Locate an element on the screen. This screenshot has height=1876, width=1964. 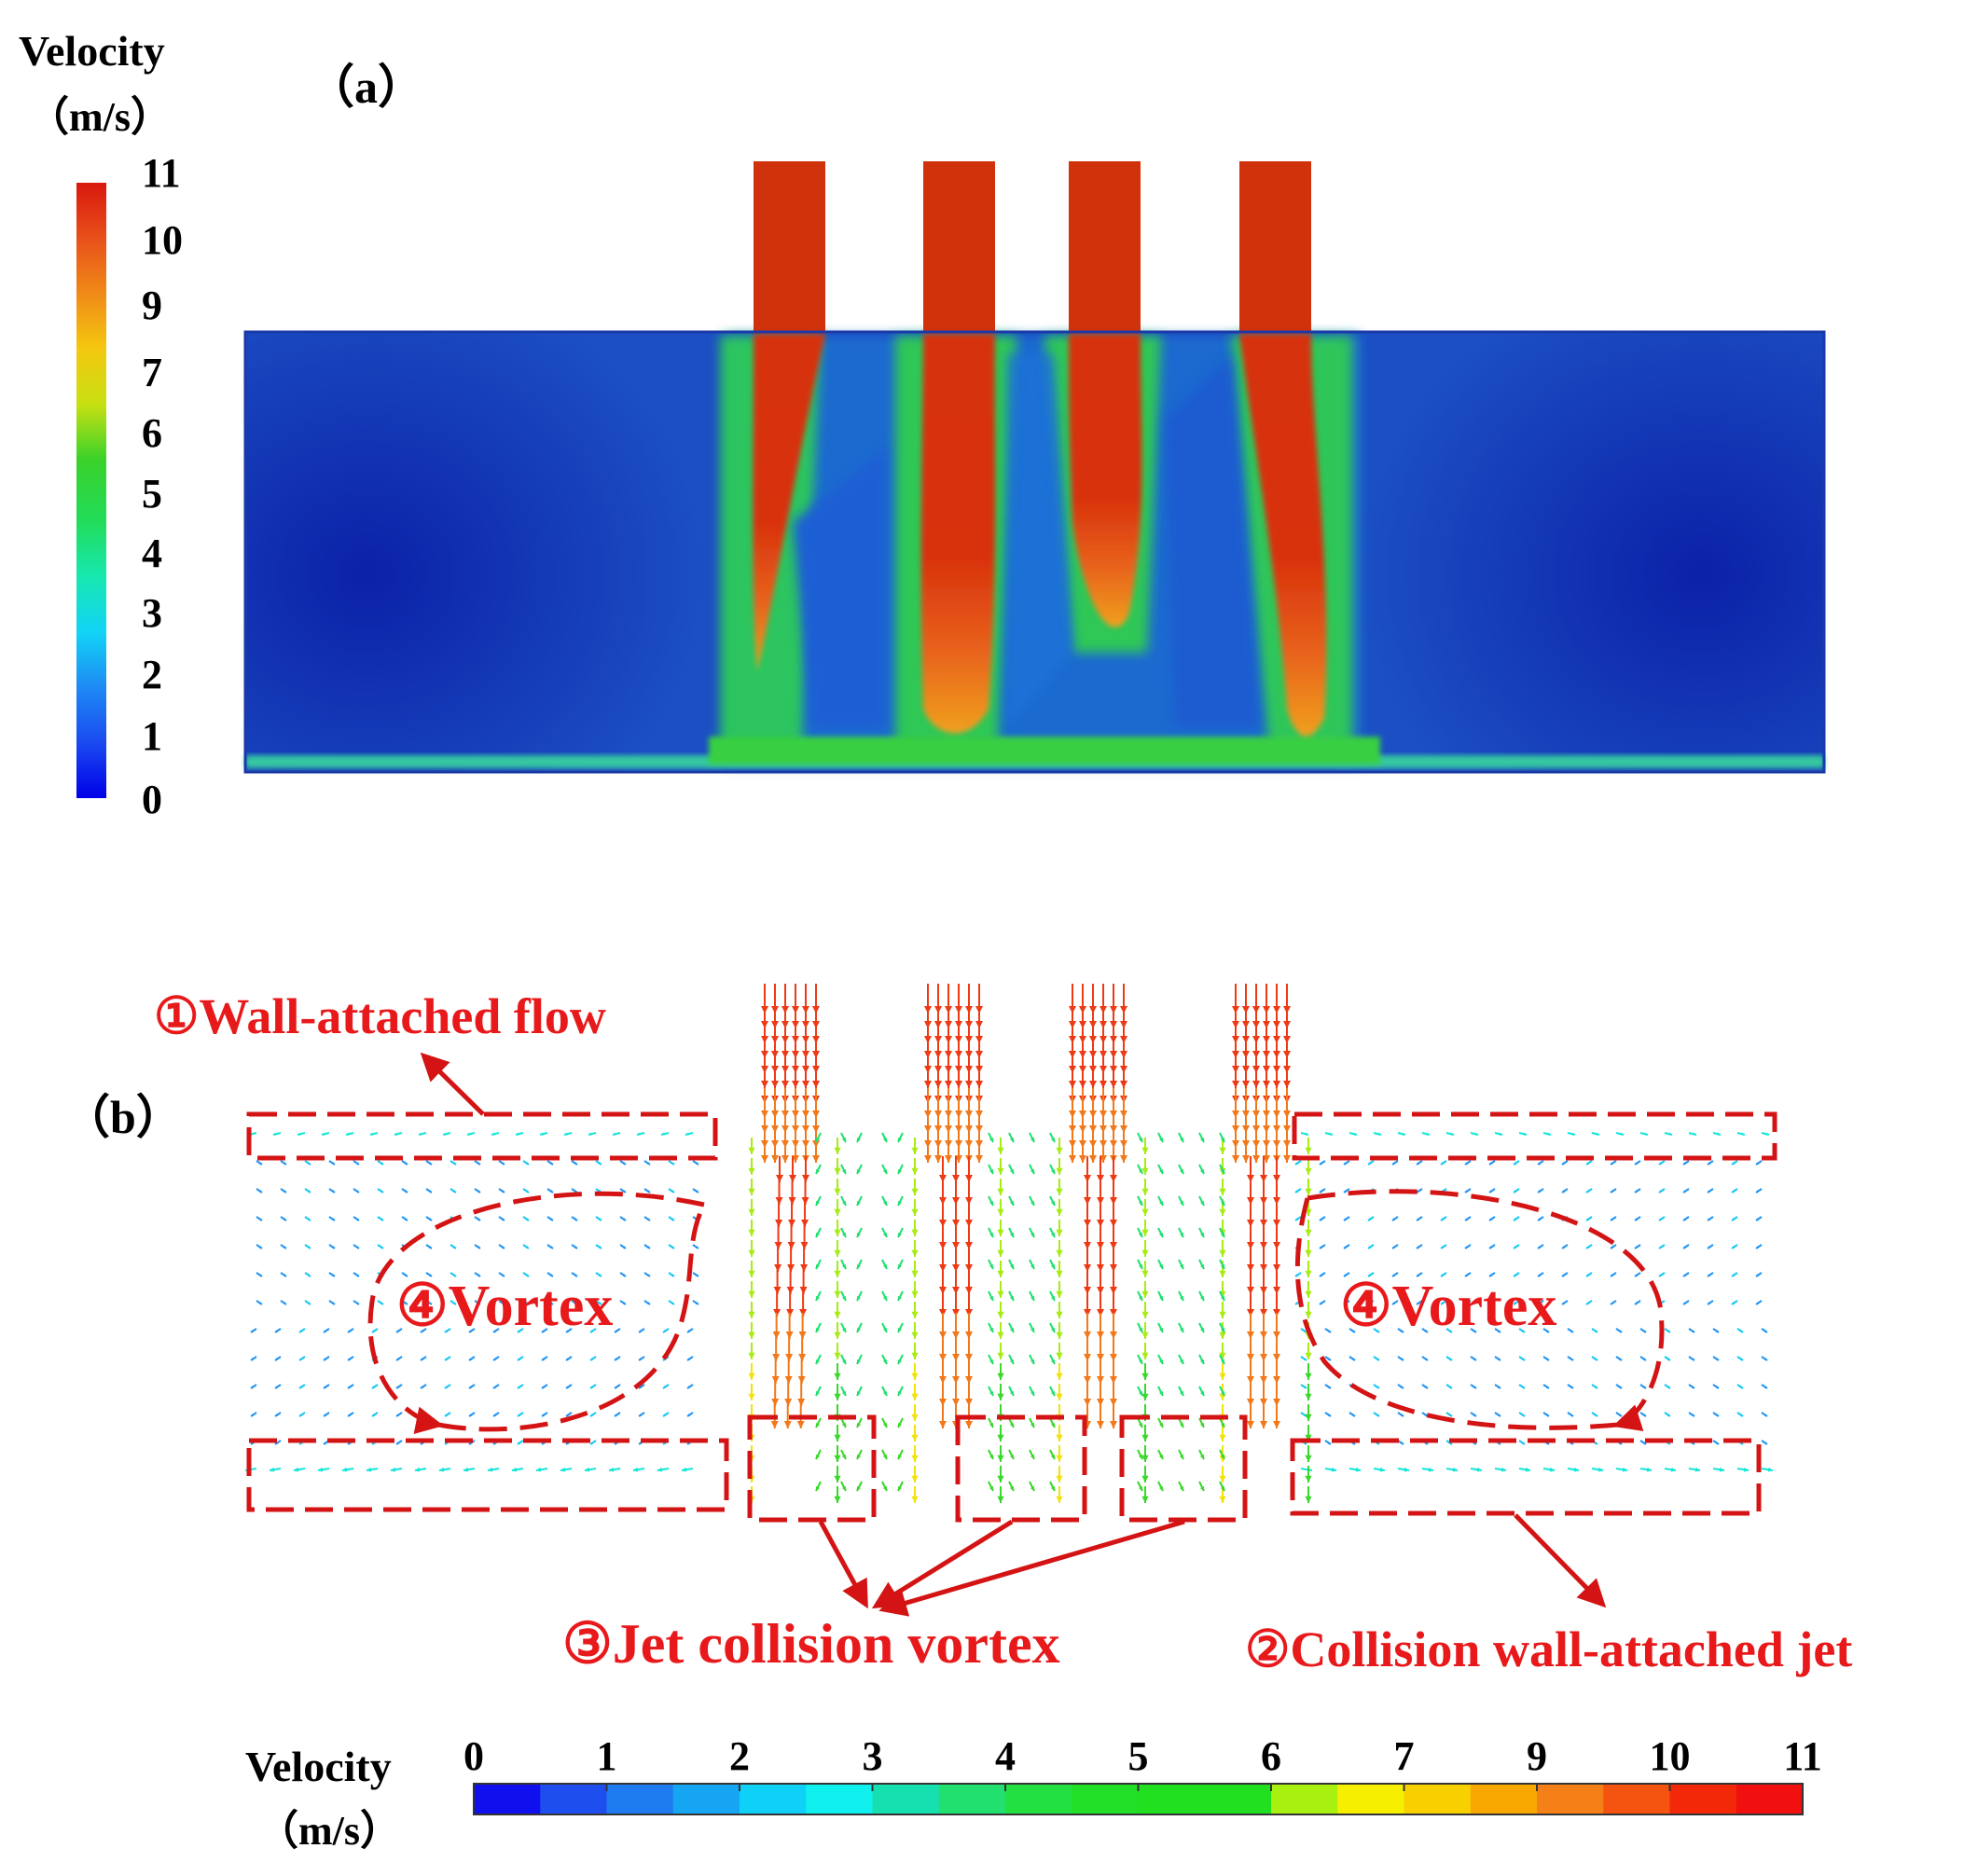
colorbar-a-tick-label: 11 is located at coordinates (162, 173).